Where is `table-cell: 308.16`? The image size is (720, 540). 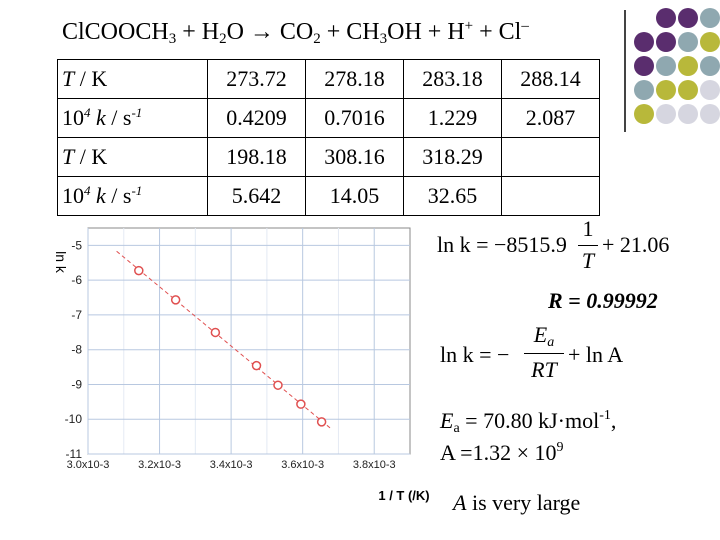
table-cell: 308.16 is located at coordinates (354, 157).